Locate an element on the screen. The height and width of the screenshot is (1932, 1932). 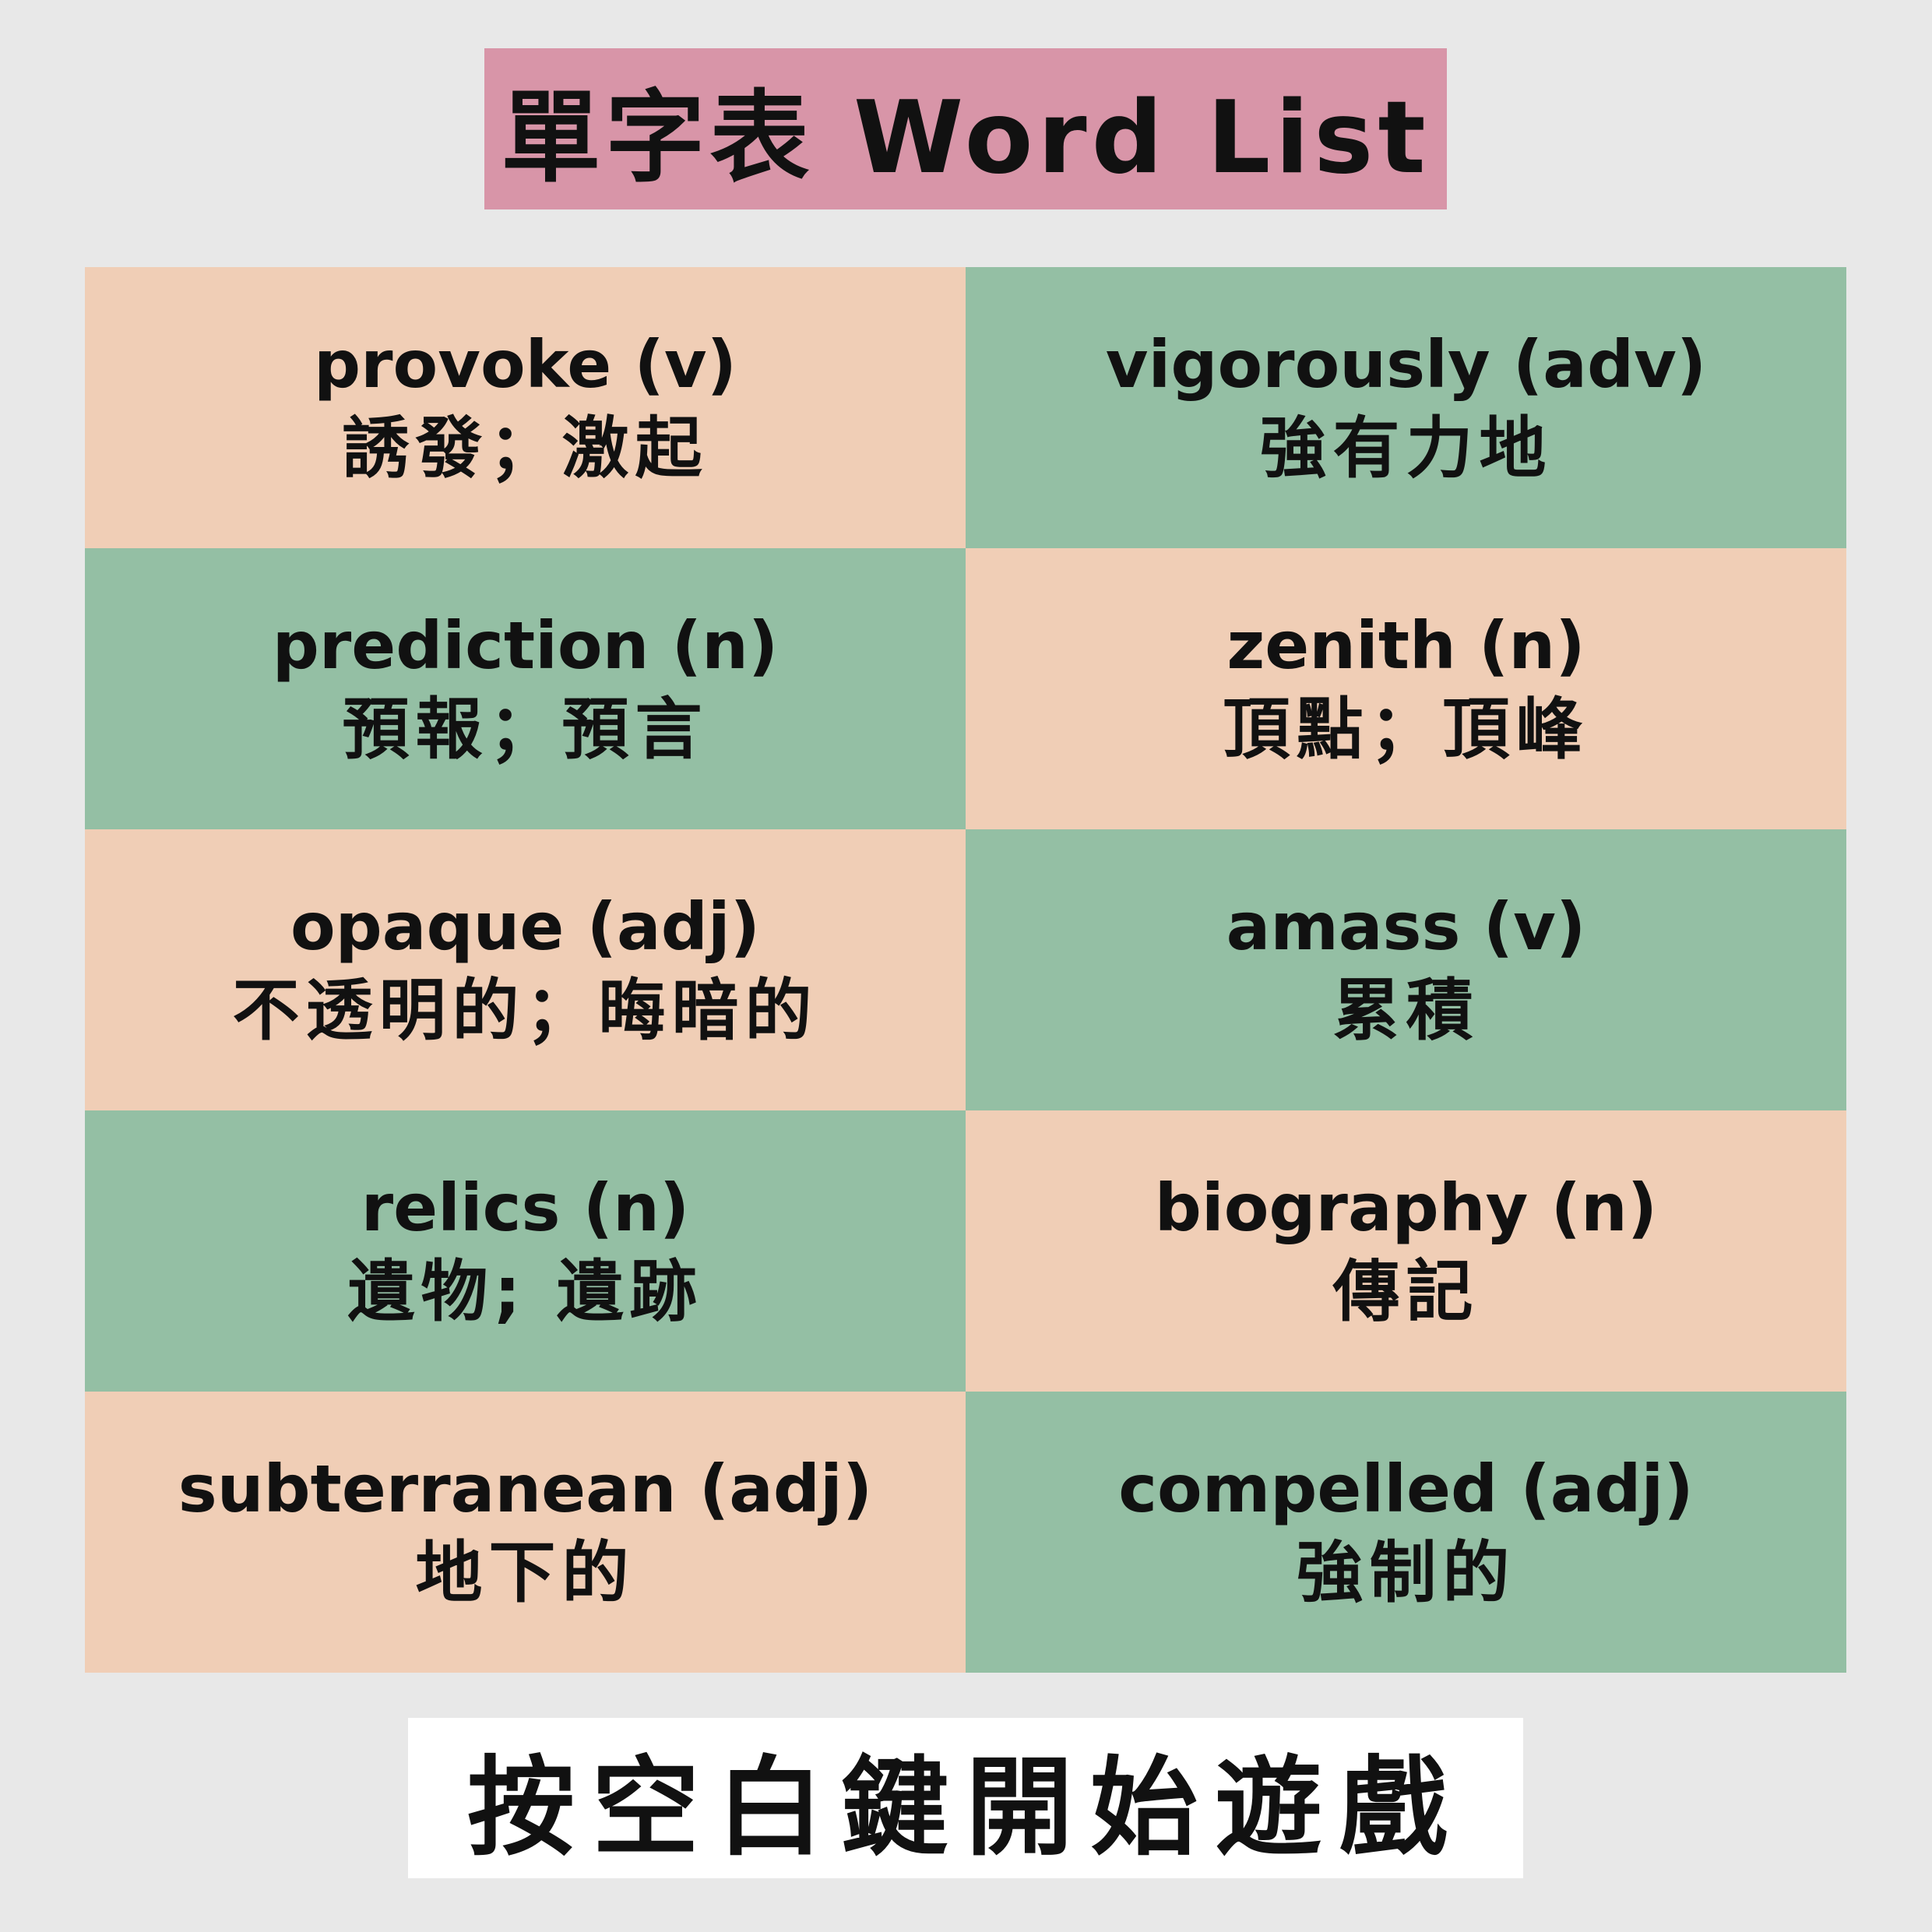
word-term: zenith (n) is located at coordinates (1405, 645).